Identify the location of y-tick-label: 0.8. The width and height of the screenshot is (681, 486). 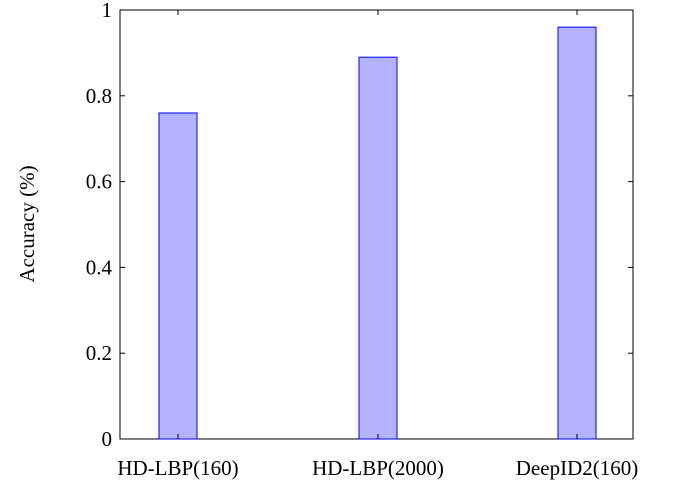
(99, 96).